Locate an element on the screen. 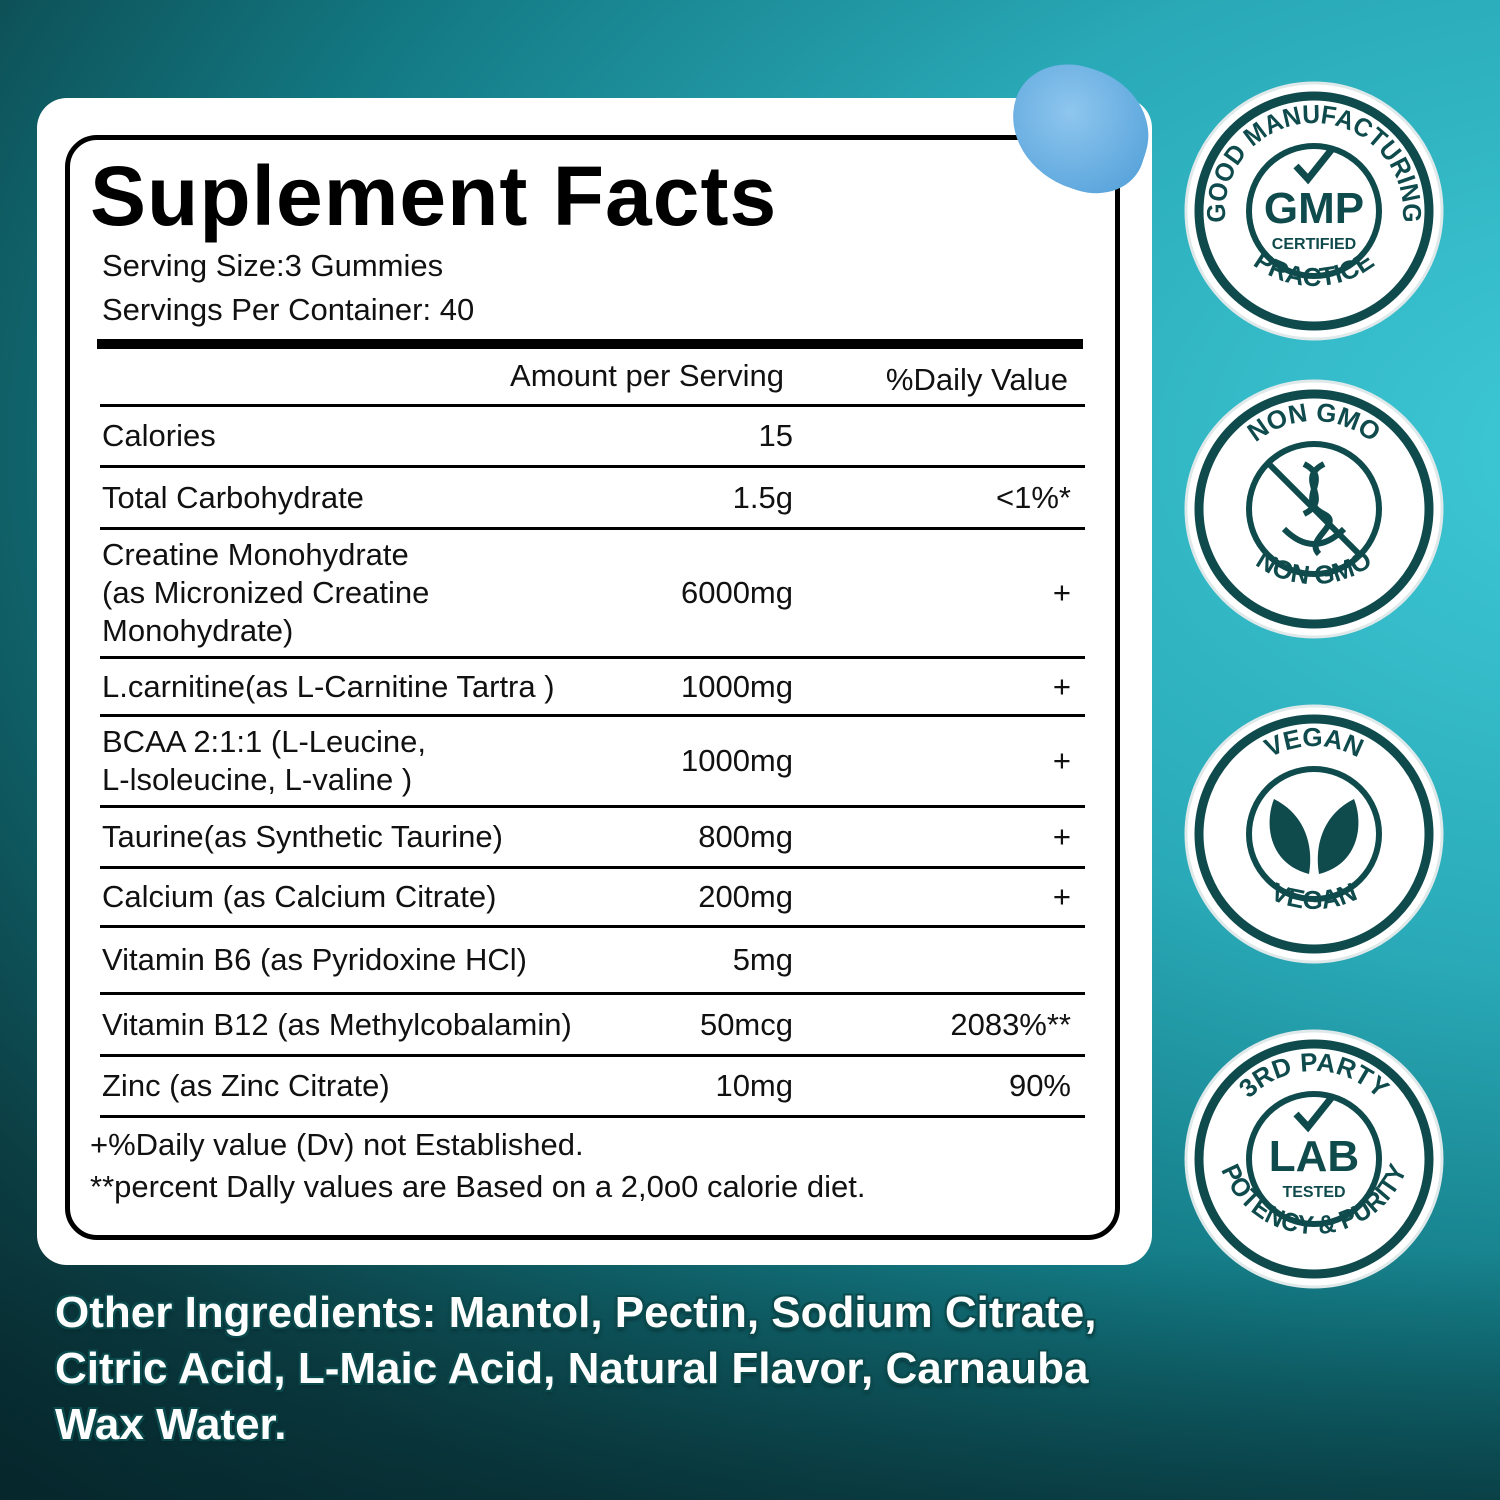 The width and height of the screenshot is (1500, 1500). badge-sub-text: TESTED is located at coordinates (1313, 1192).